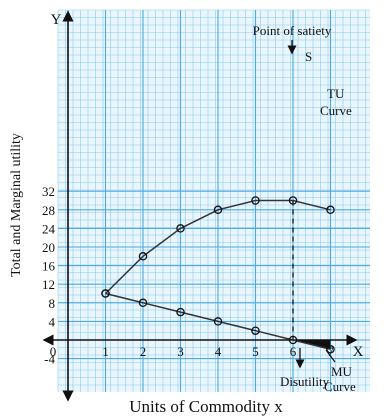 This screenshot has width=388, height=419. What do you see at coordinates (180, 351) in the screenshot?
I see `x-tick-label: 3` at bounding box center [180, 351].